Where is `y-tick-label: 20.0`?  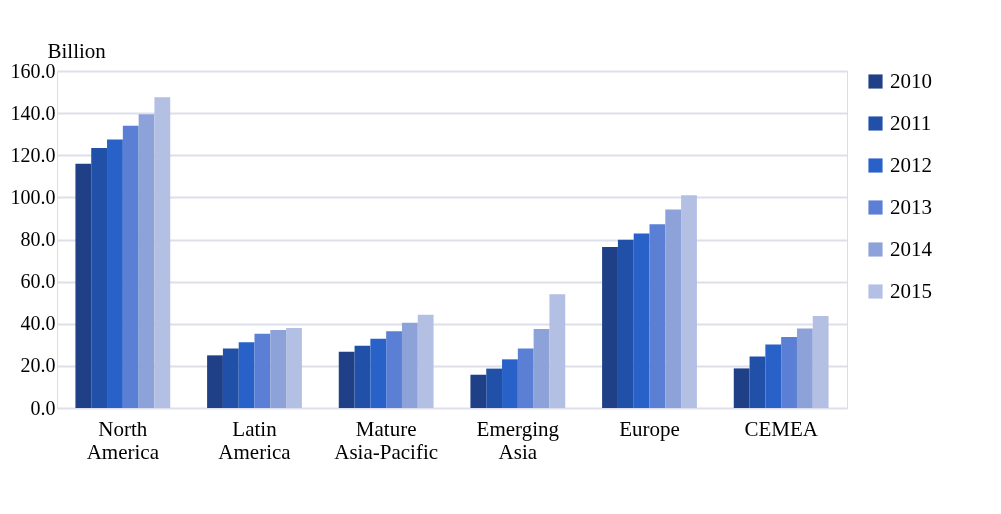
y-tick-label: 20.0 is located at coordinates (38, 365).